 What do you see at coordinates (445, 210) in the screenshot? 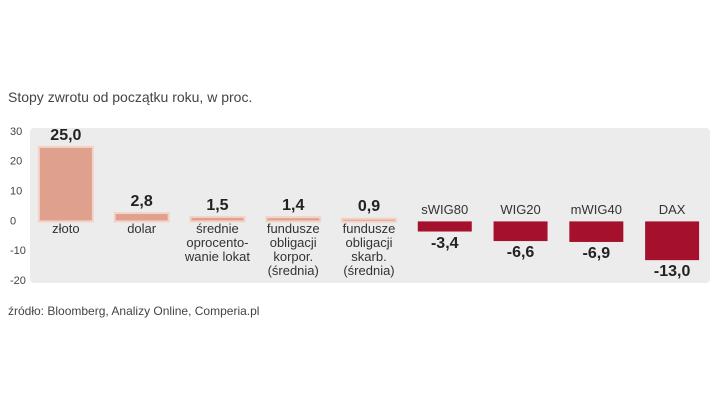
I see `x-tick-label: sWIG80` at bounding box center [445, 210].